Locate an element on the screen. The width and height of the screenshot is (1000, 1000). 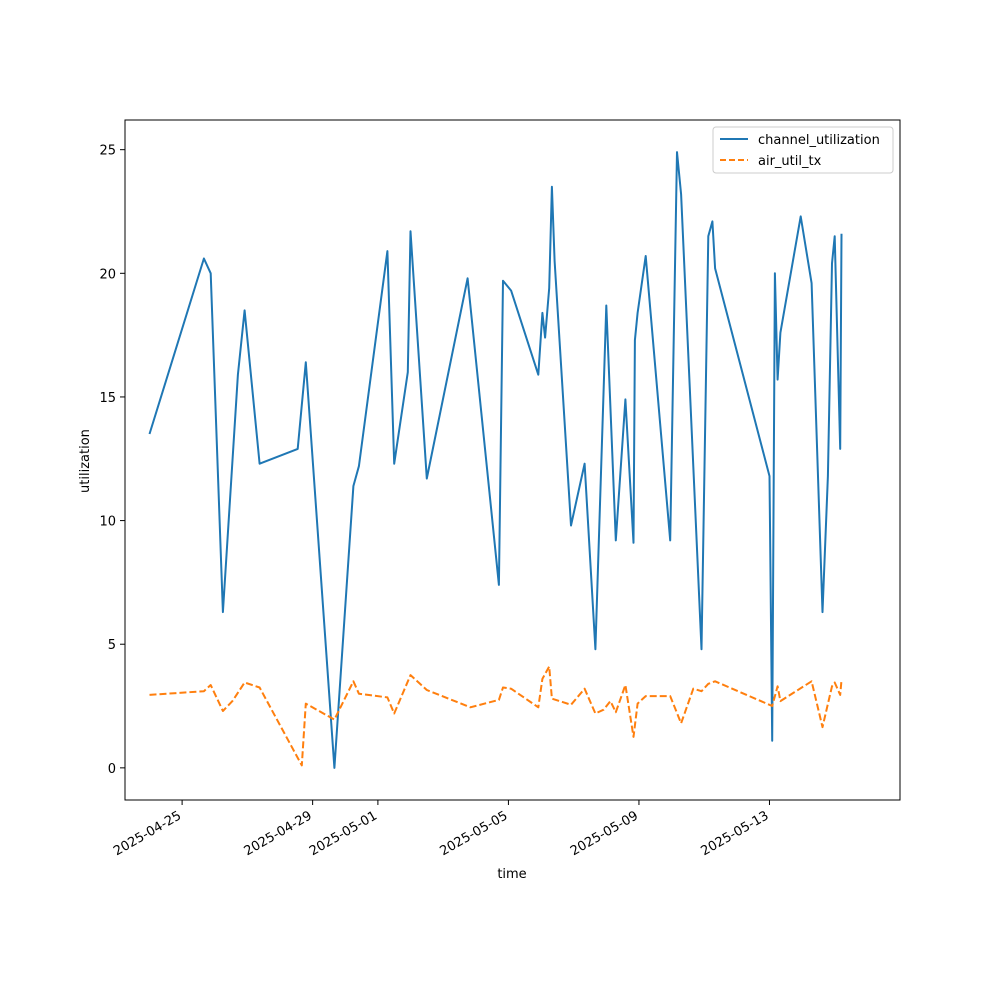
legend: channel_utilization air_util_tx is located at coordinates (803, 150).